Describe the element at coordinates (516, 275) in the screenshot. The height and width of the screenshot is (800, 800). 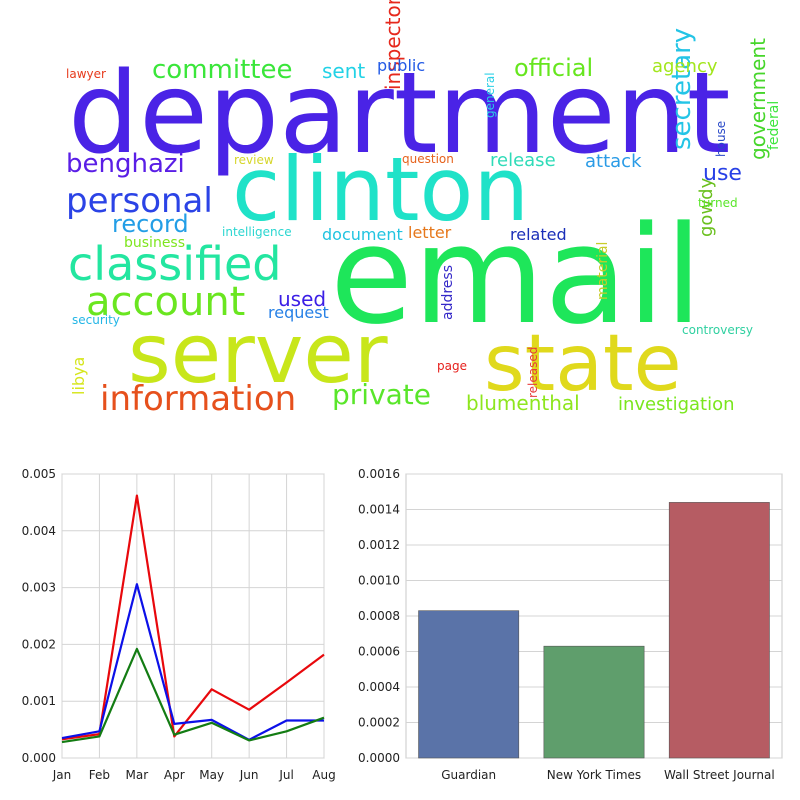
I see `word-email: email` at that location.